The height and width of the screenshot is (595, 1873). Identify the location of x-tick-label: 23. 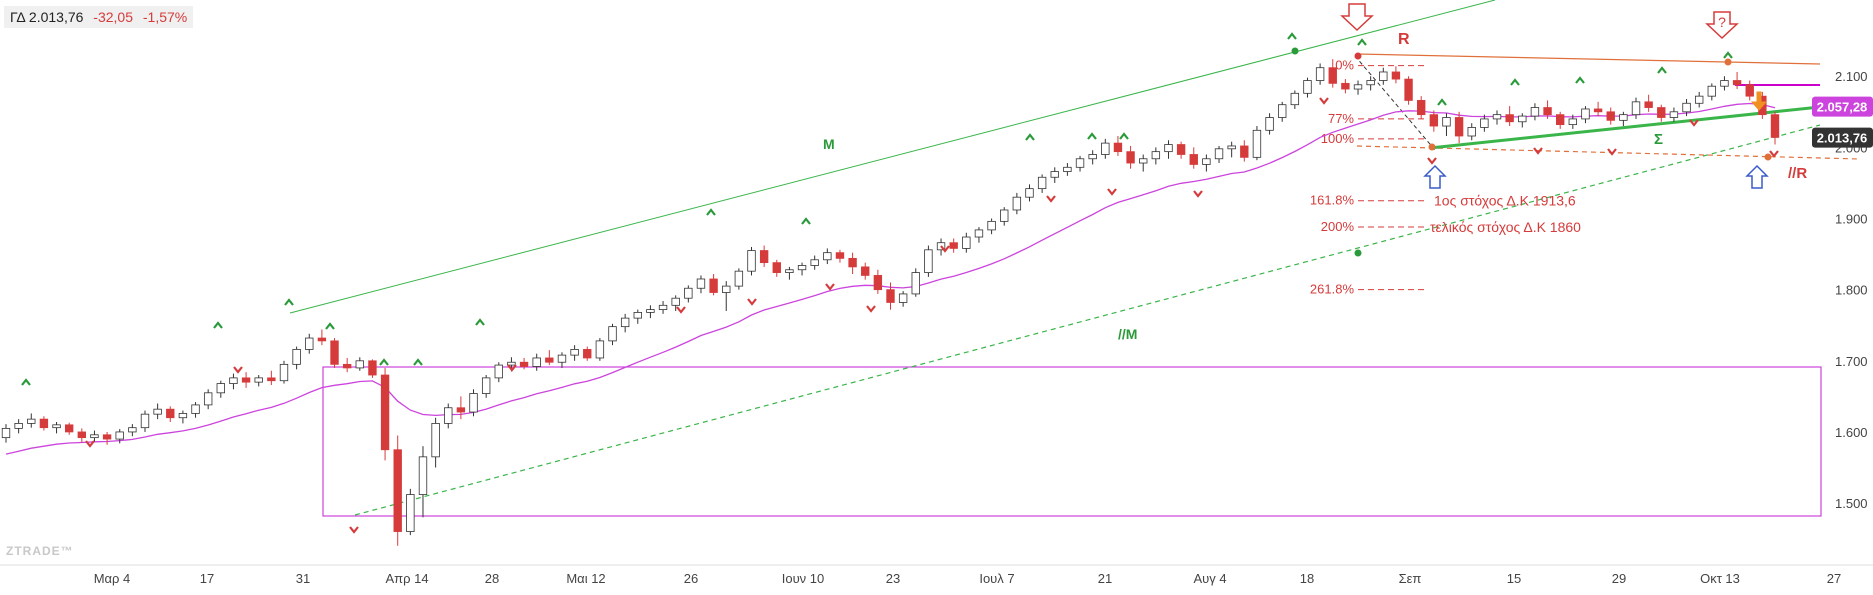
(893, 578).